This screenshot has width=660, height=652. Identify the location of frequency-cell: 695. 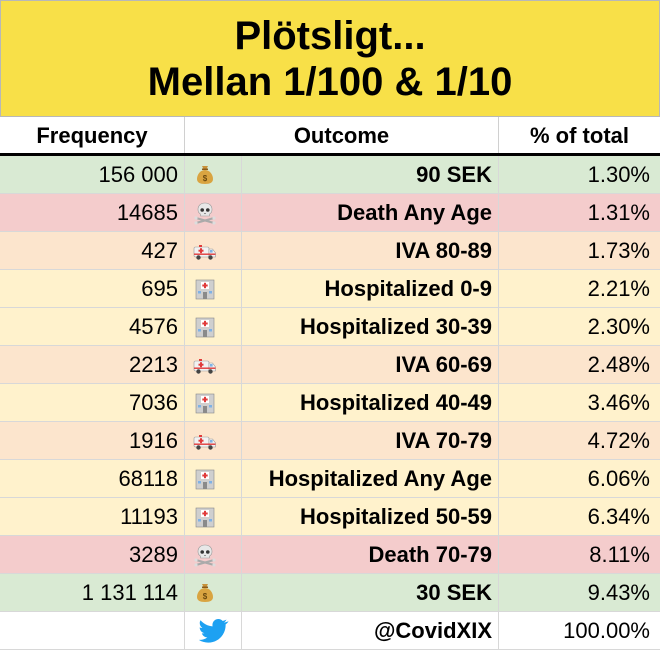
(92, 289).